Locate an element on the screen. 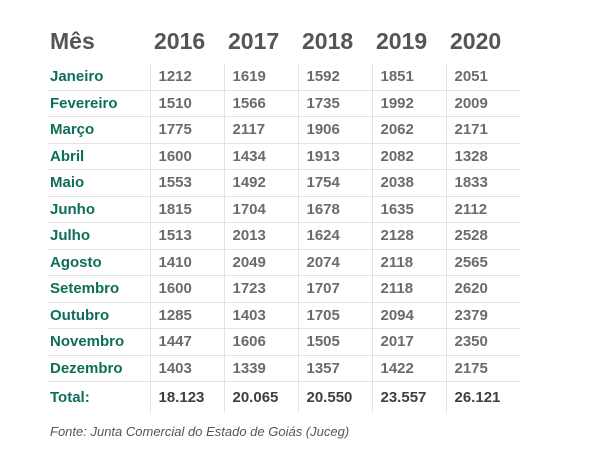 The height and width of the screenshot is (458, 596). value-cell: 1422 is located at coordinates (408, 368).